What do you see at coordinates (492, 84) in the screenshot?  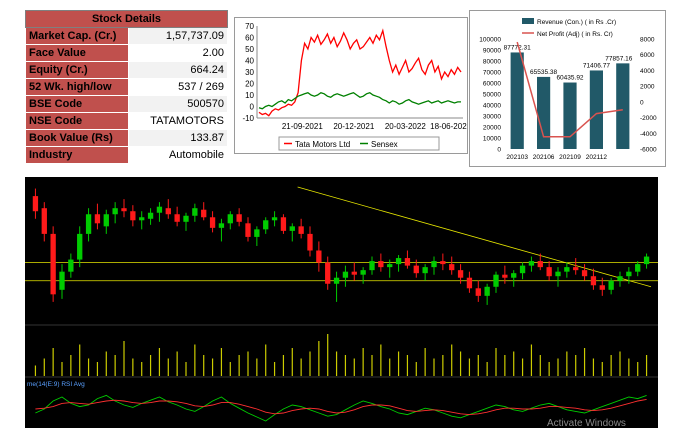 I see `y-tick-label: 60000` at bounding box center [492, 84].